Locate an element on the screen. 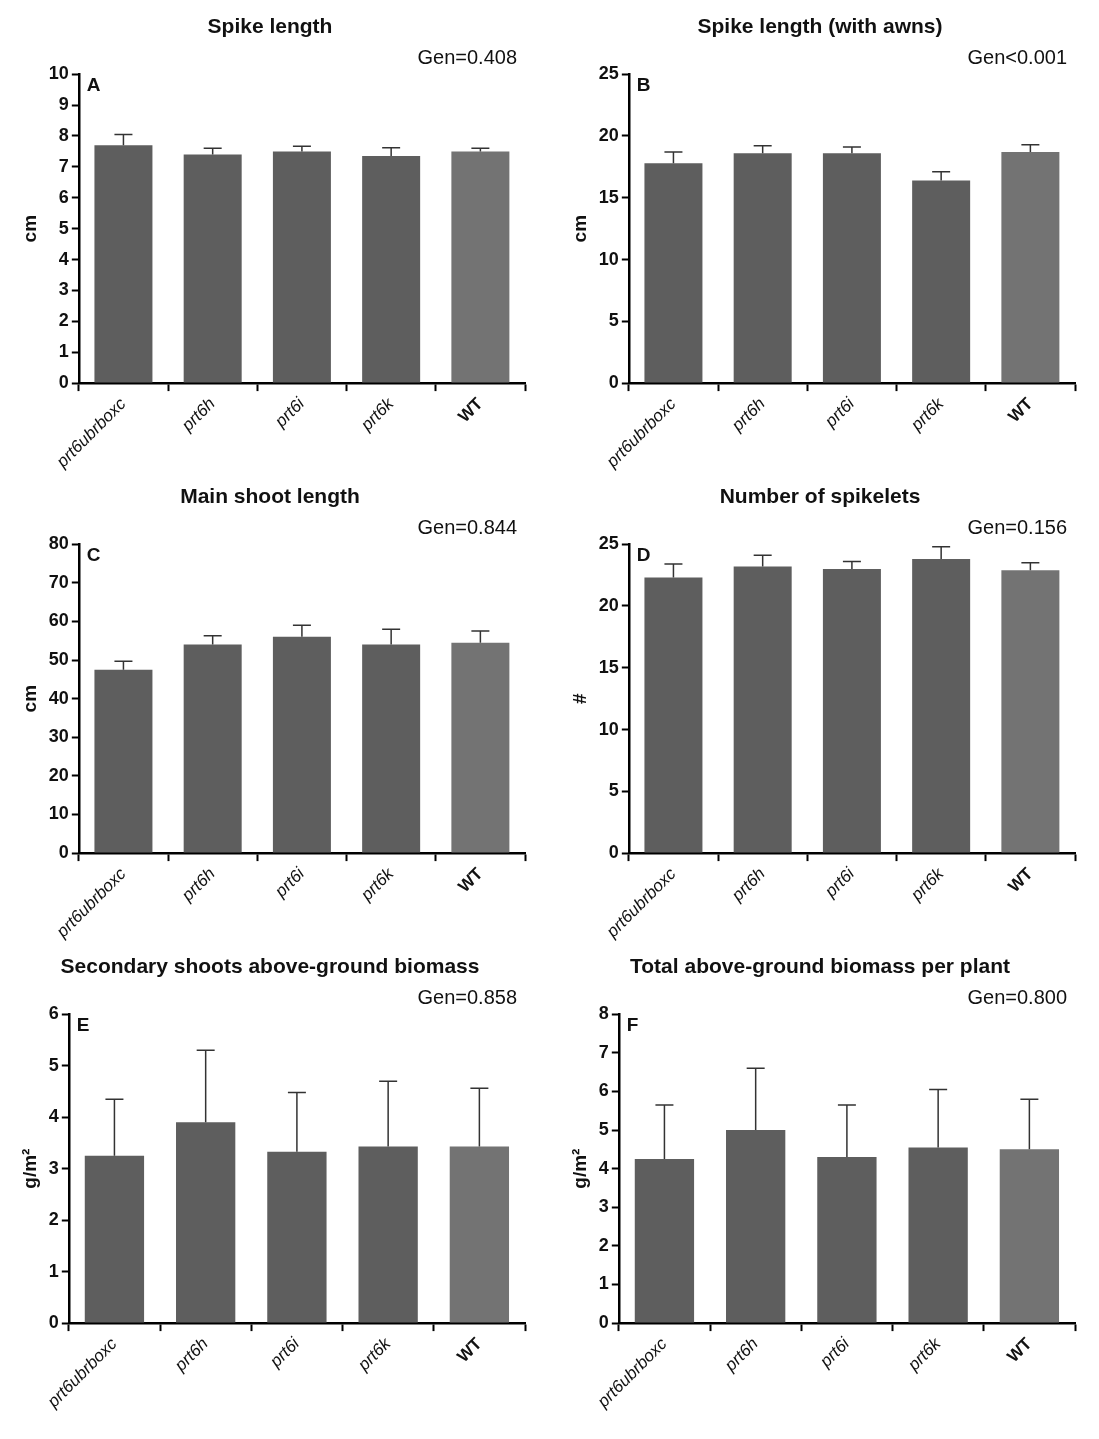 The height and width of the screenshot is (1439, 1099). y-tick-label: 80 is located at coordinates (58, 543).